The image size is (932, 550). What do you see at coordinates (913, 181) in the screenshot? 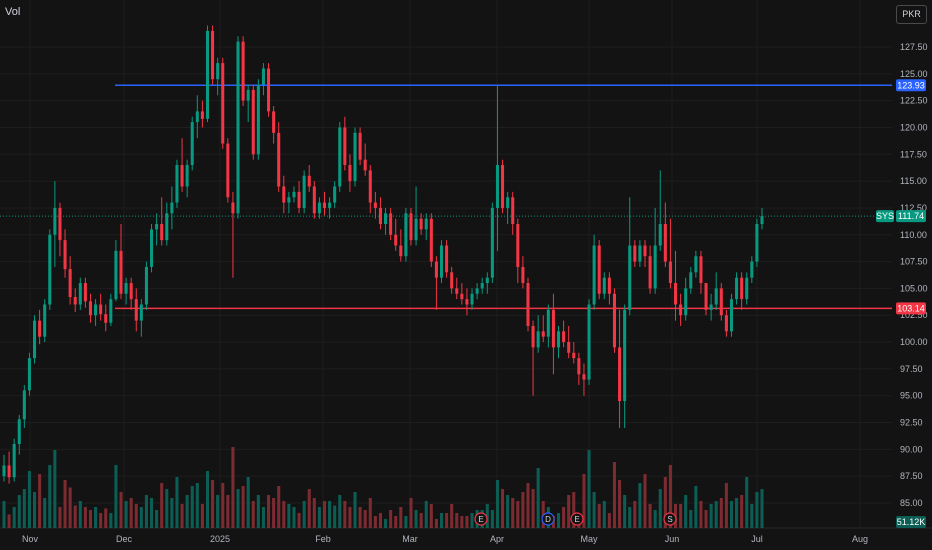
I see `y-tick-label: 115.00` at bounding box center [913, 181].